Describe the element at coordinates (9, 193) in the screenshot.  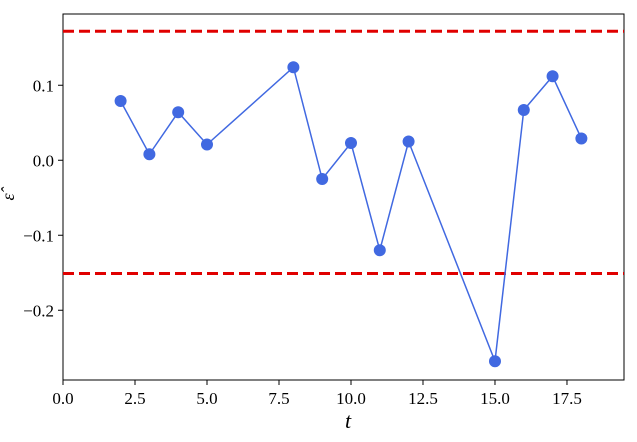
I see `y-axis-label: ε̂` at that location.